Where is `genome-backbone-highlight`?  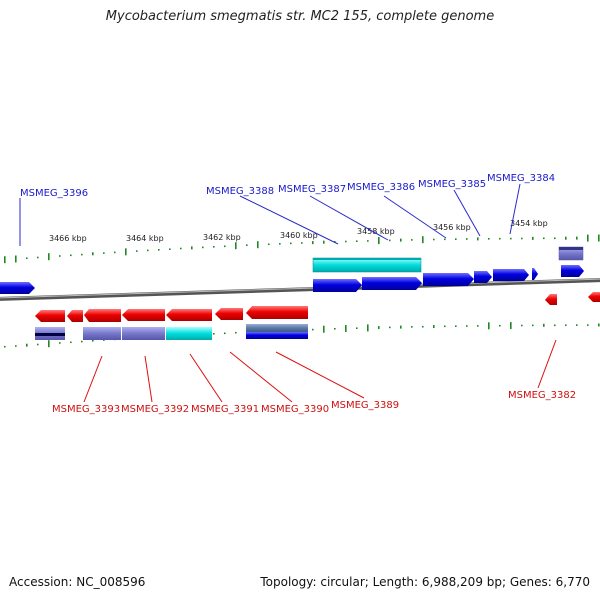
genome-backbone-highlight is located at coordinates (300, 288).